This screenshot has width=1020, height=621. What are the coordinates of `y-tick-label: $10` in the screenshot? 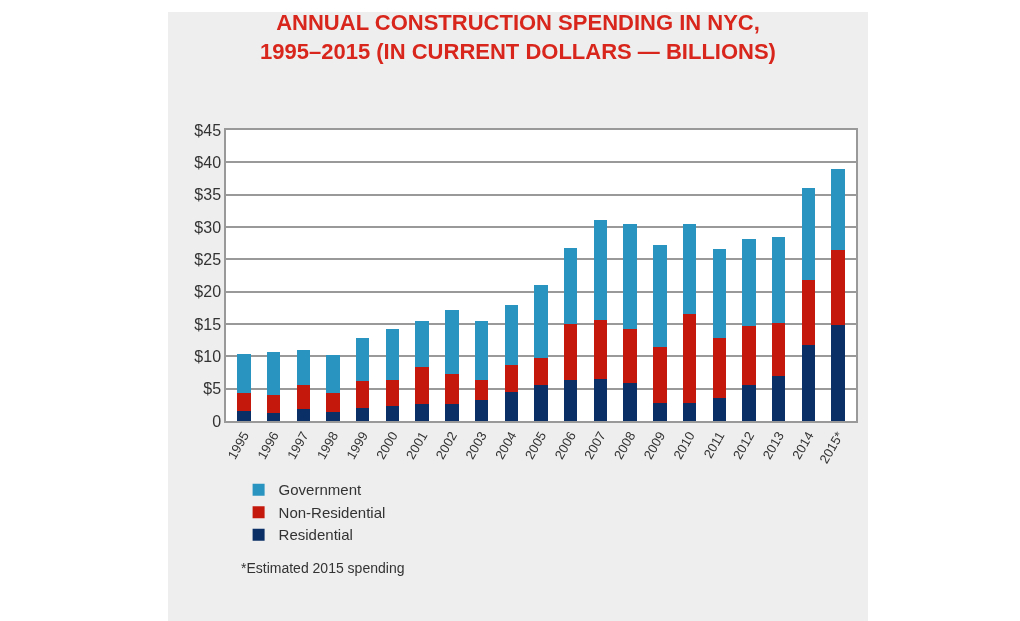 It's located at (208, 356).